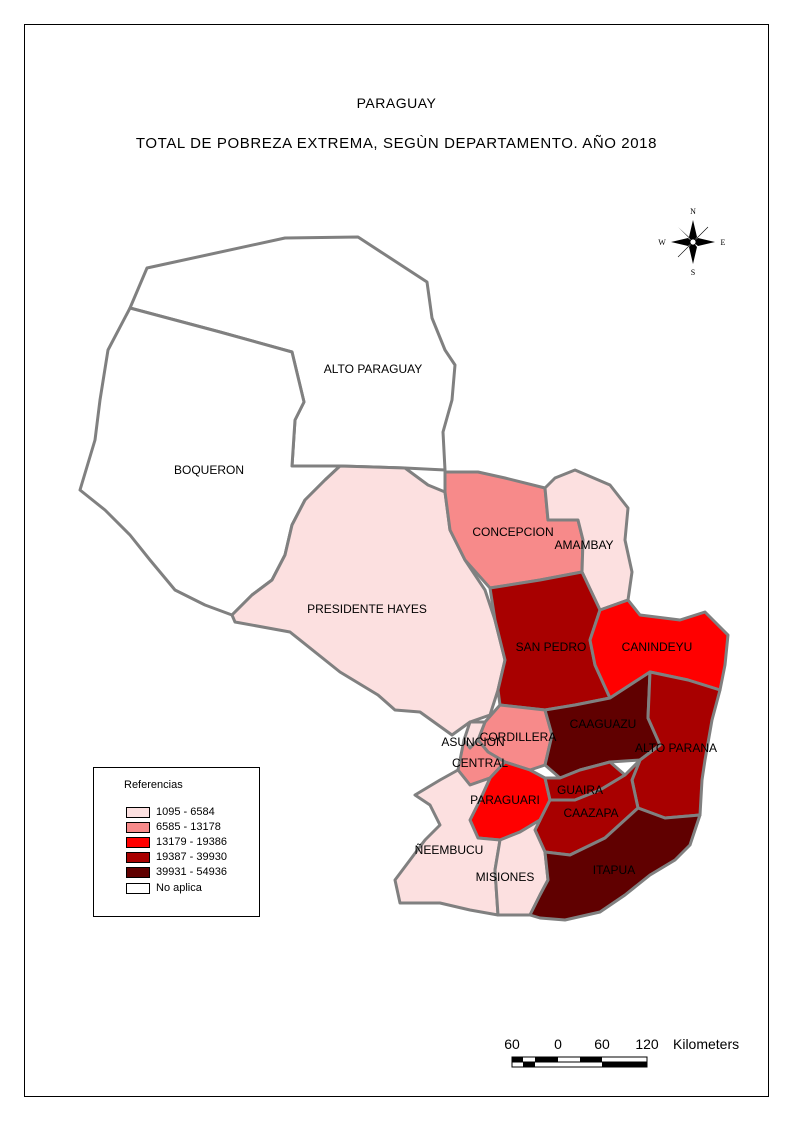 The height and width of the screenshot is (1122, 793). Describe the element at coordinates (706, 1044) in the screenshot. I see `scale-unit: Kilometers` at that location.